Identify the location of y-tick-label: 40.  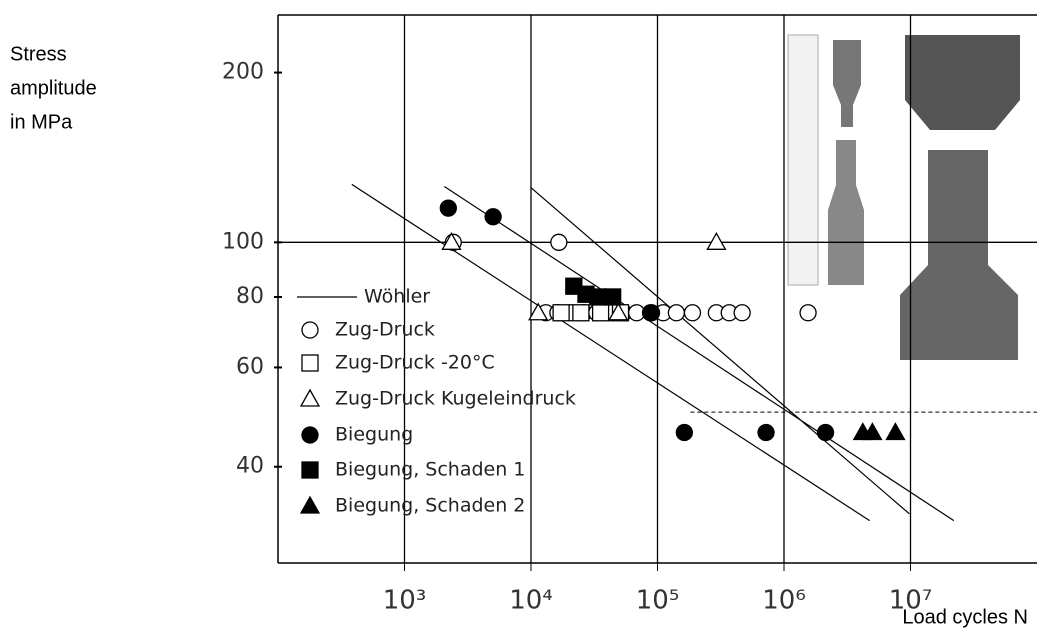
(250, 466).